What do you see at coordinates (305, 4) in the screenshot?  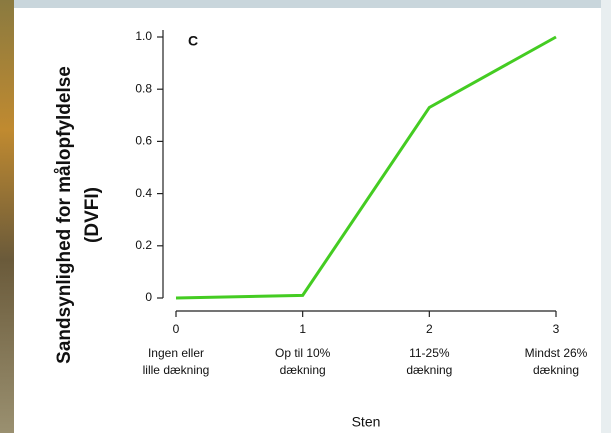 I see `top-strip` at bounding box center [305, 4].